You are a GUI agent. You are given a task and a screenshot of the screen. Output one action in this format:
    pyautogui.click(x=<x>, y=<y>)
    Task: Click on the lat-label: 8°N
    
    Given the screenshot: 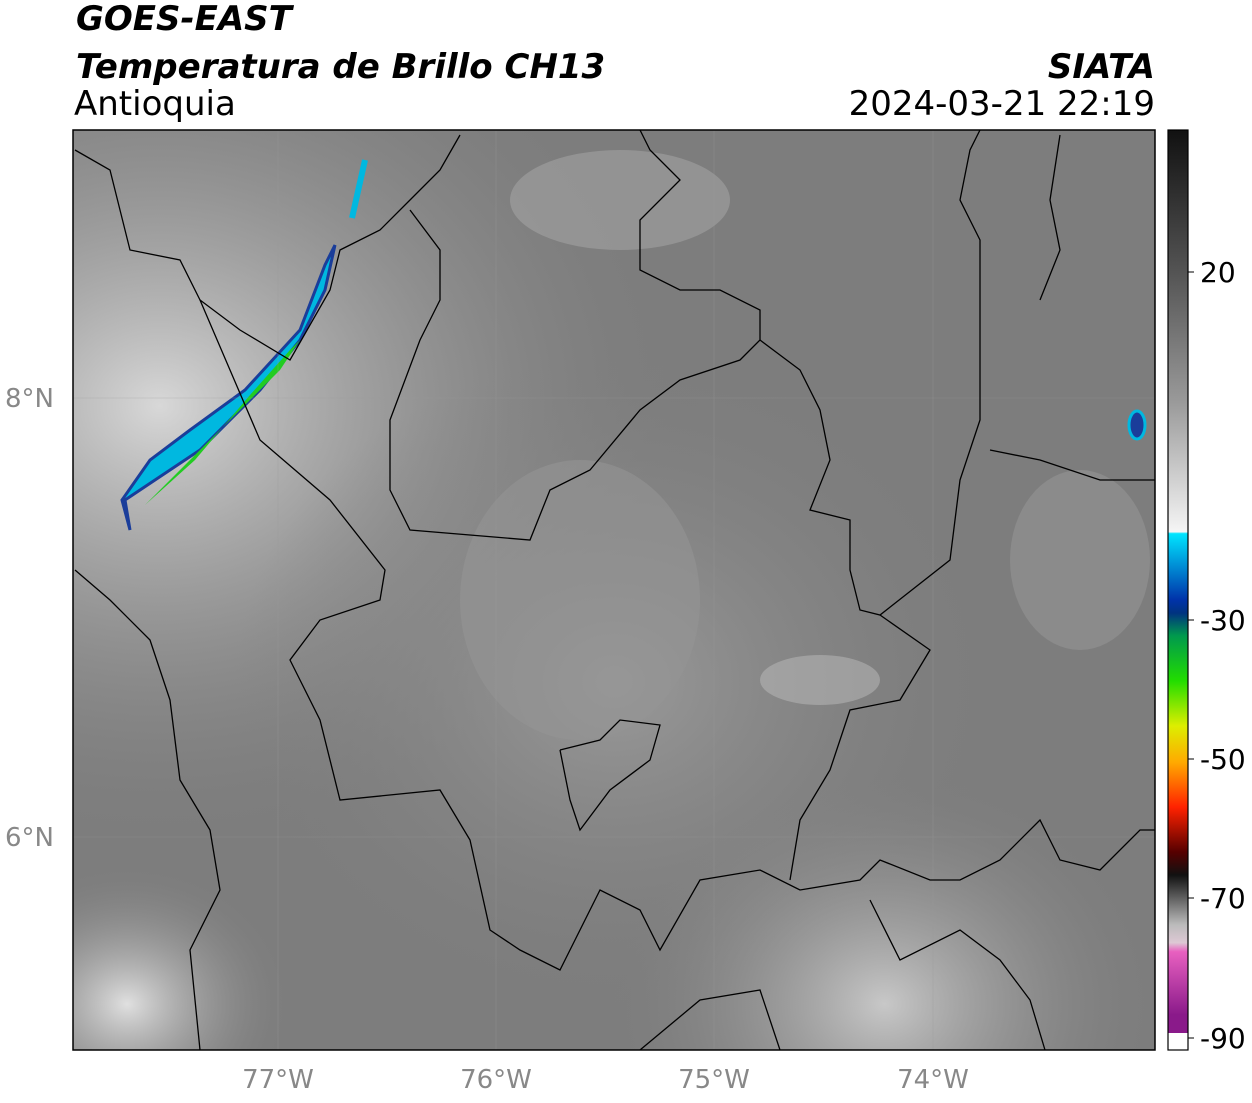 What is the action you would take?
    pyautogui.click(x=29, y=399)
    